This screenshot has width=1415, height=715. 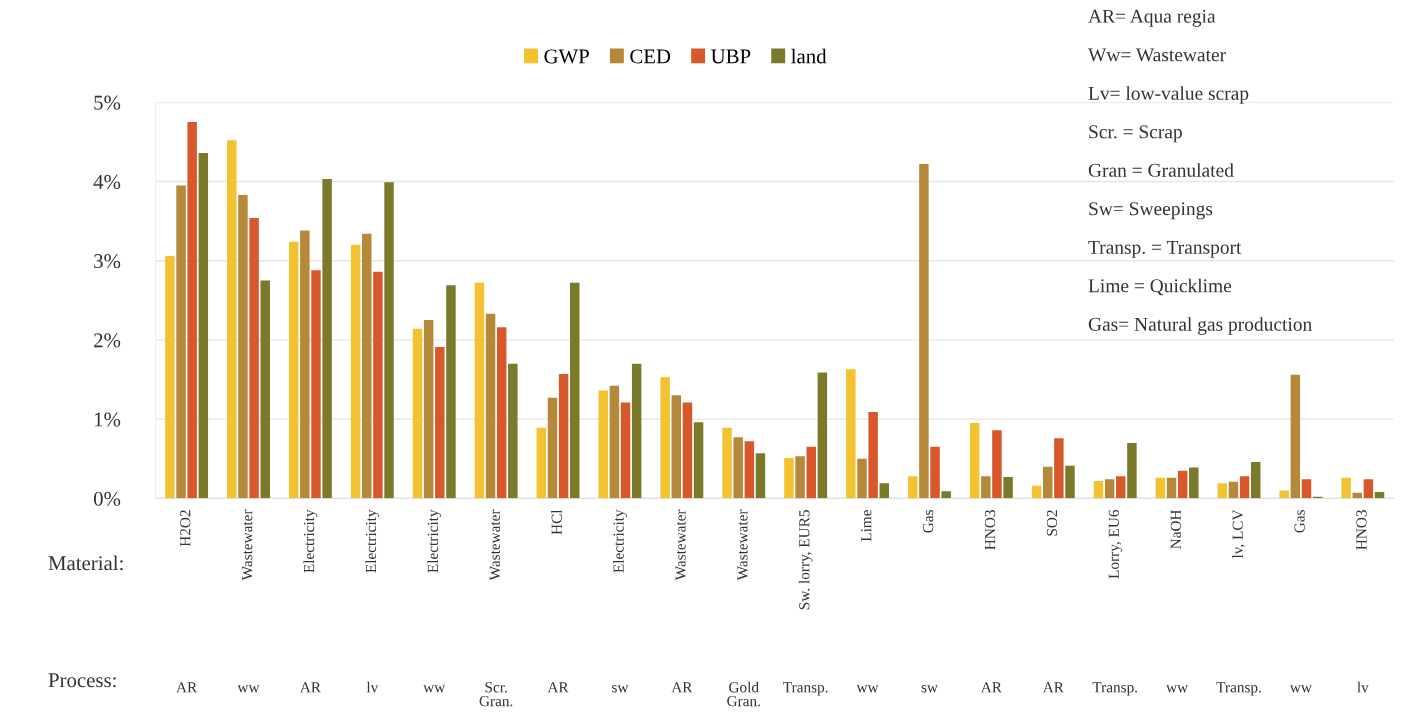 I want to click on text: lv, so click(x=372, y=687).